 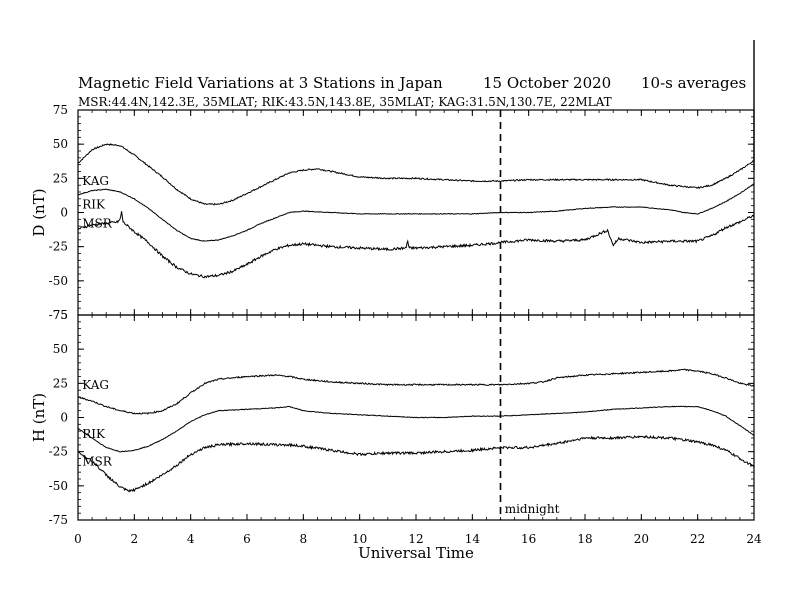 What do you see at coordinates (247, 539) in the screenshot?
I see `x-tick-label: 6` at bounding box center [247, 539].